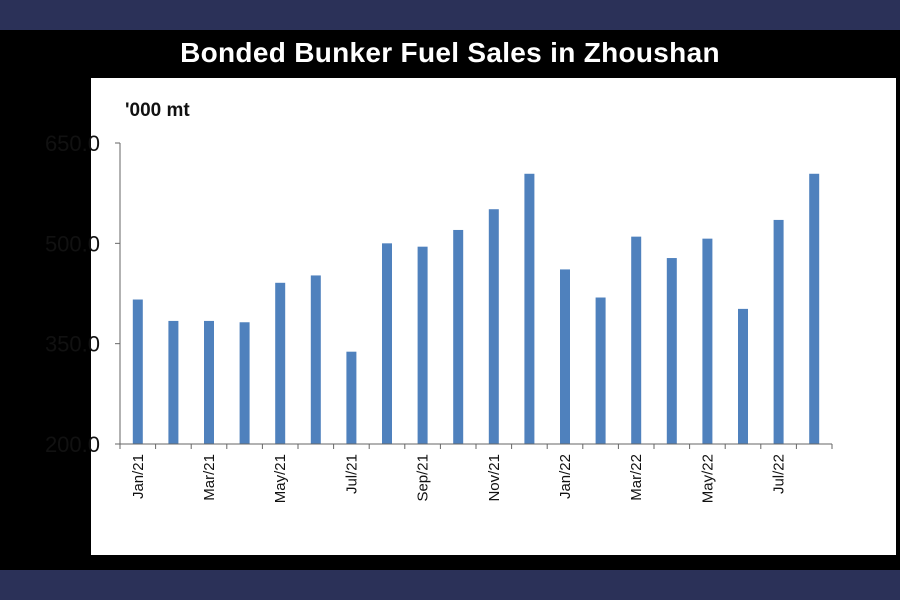  What do you see at coordinates (671, 351) in the screenshot?
I see `bar-Apr/22` at bounding box center [671, 351].